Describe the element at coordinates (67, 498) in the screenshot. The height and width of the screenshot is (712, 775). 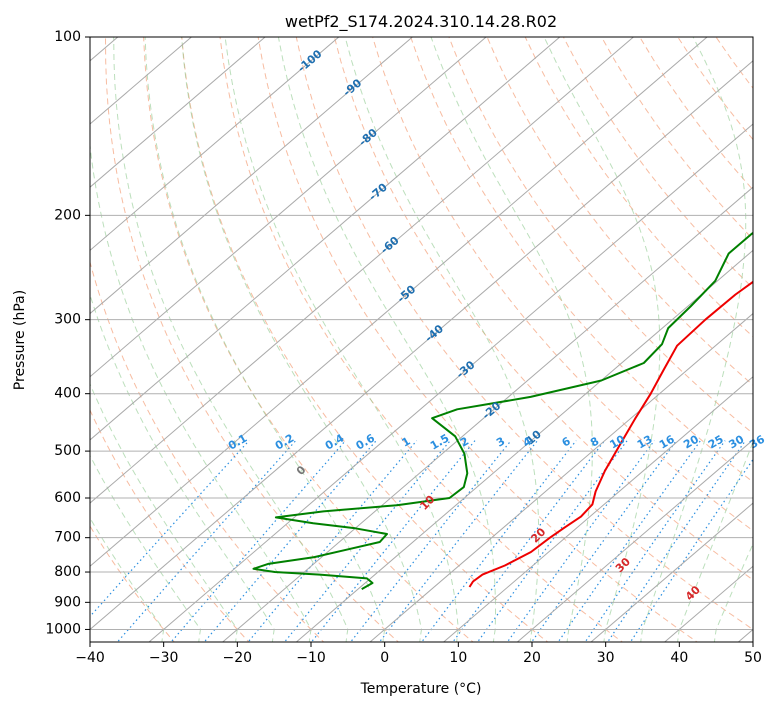
I see `y-tick-label: 600` at that location.